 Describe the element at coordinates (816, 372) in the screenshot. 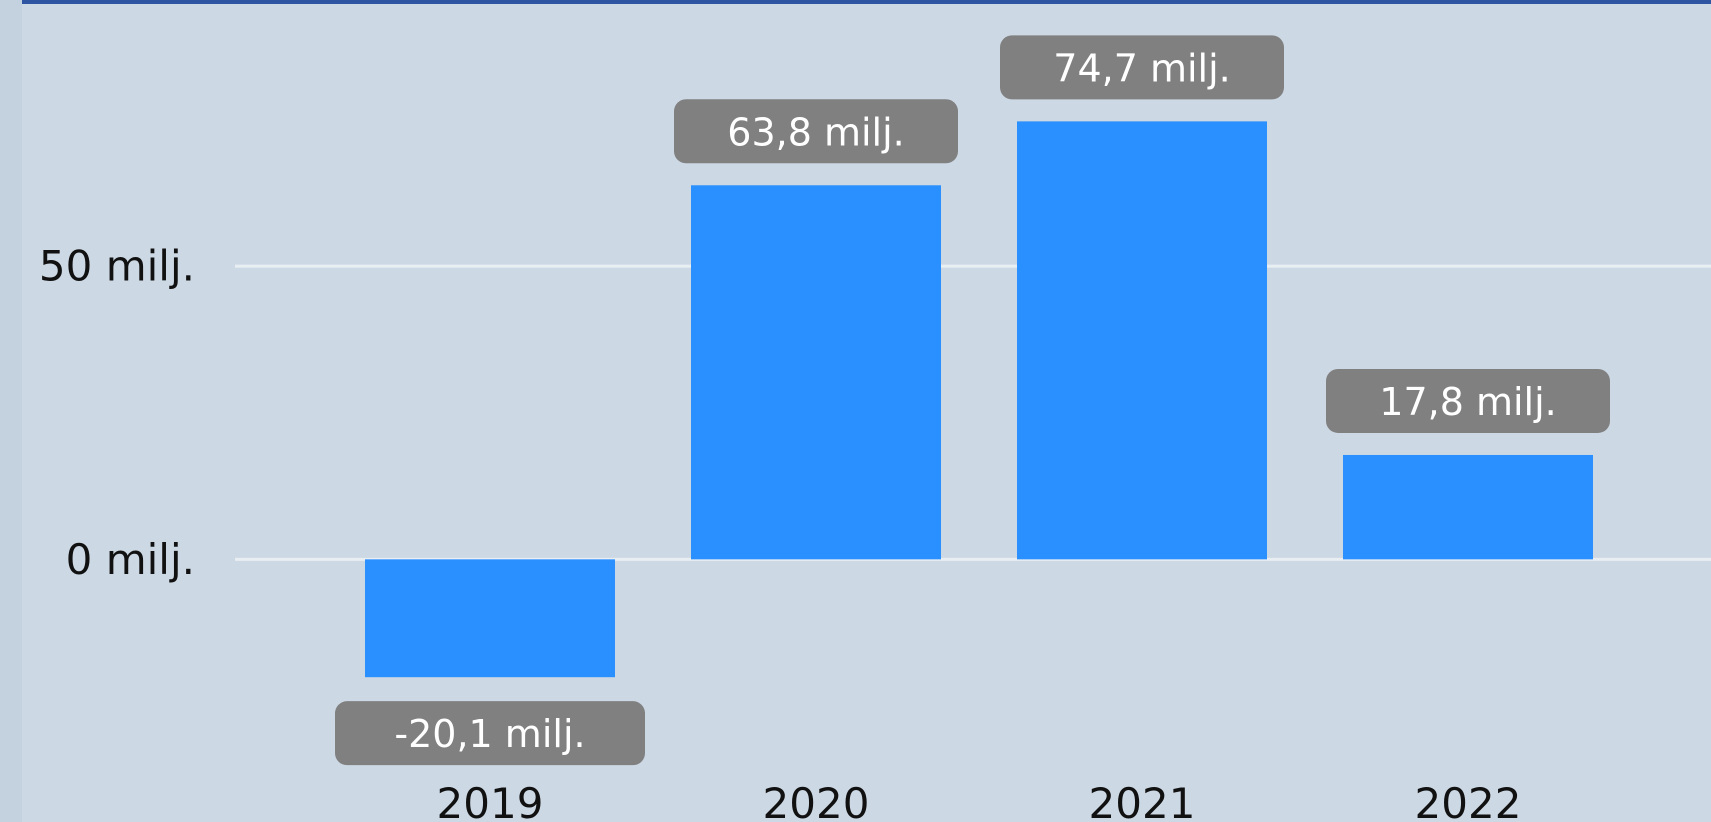

I see `bar-2020` at that location.